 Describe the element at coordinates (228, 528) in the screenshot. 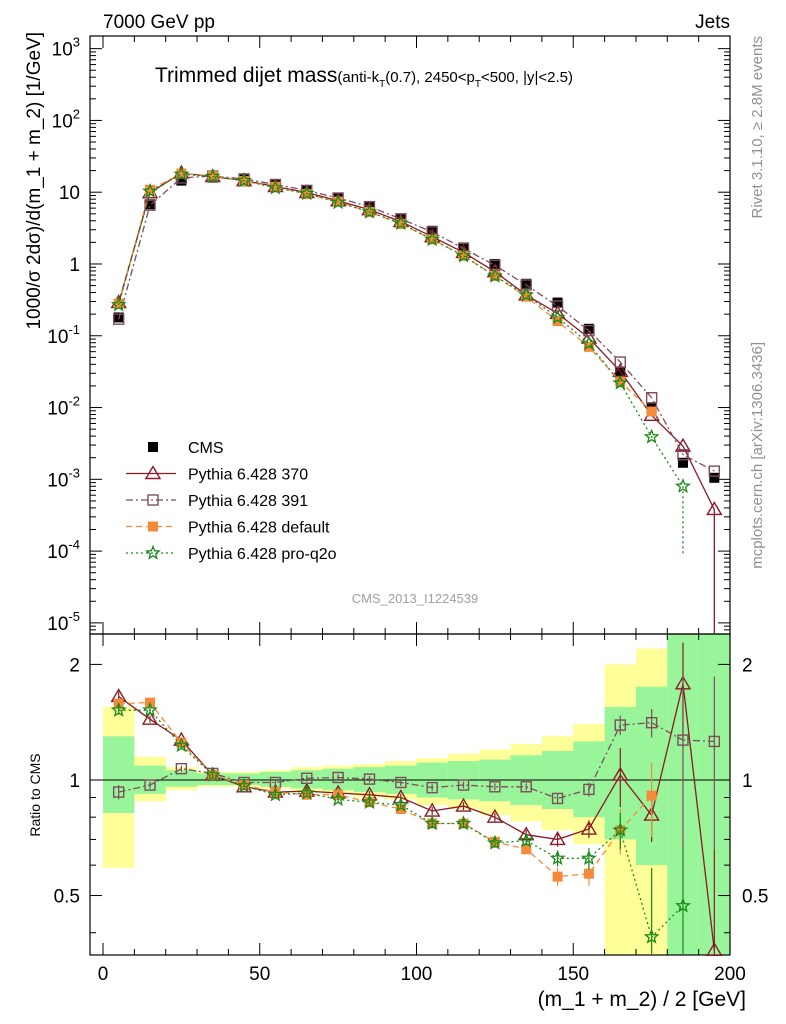

I see `legend-entry: Pythia 6.428 default` at that location.